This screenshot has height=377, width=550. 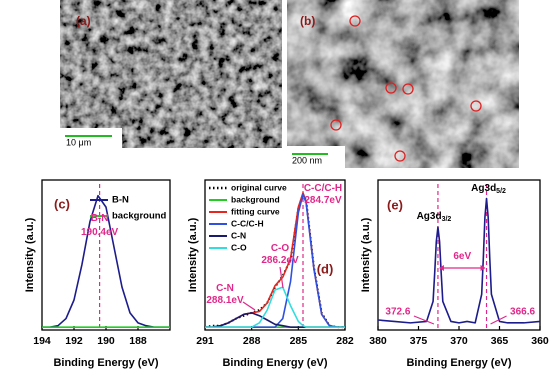 What do you see at coordinates (252, 341) in the screenshot?
I see `x-tick-label: 288` at bounding box center [252, 341].